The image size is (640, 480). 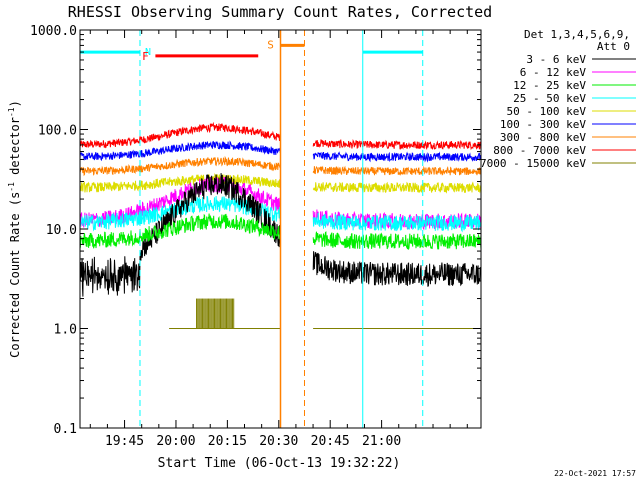 What do you see at coordinates (549, 85) in the screenshot?
I see `legend-label: 12 - 25 keV` at bounding box center [549, 85].